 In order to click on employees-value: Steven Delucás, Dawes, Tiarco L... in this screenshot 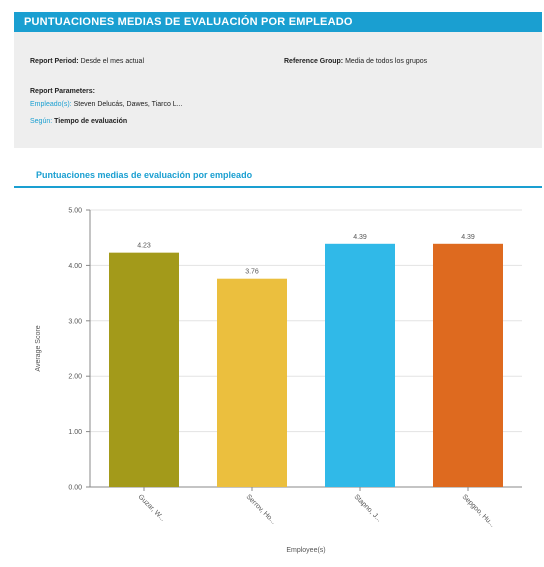, I will do `click(128, 104)`.